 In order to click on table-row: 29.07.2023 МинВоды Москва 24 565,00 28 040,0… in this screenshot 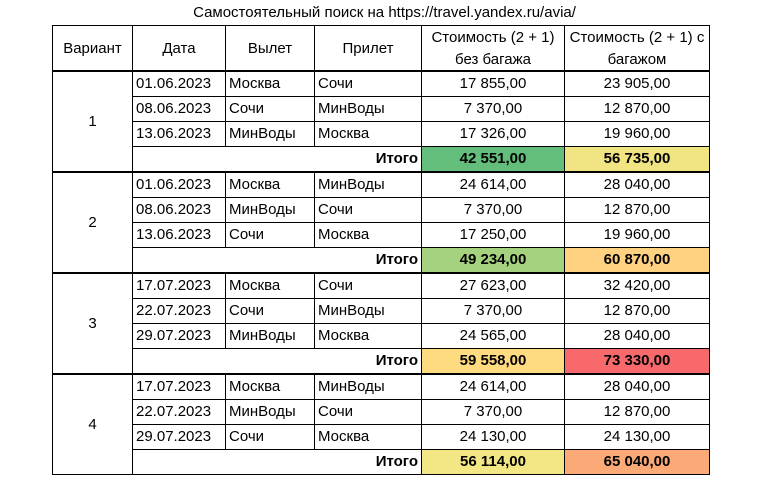, I will do `click(381, 336)`.